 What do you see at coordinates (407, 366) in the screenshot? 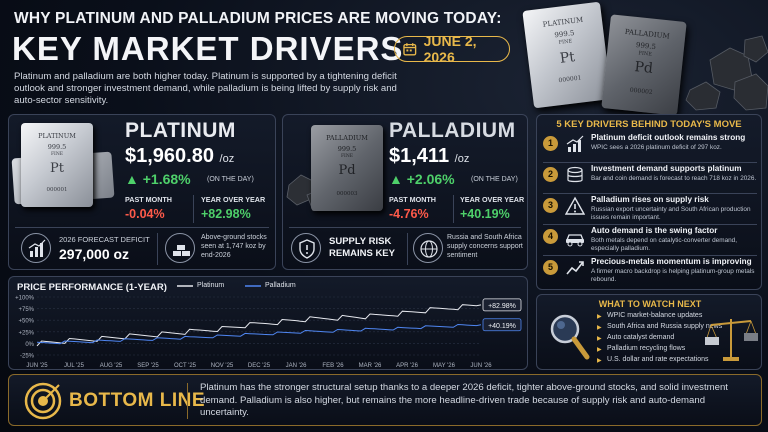
I see `x-tick-label: APR '26` at bounding box center [407, 366].